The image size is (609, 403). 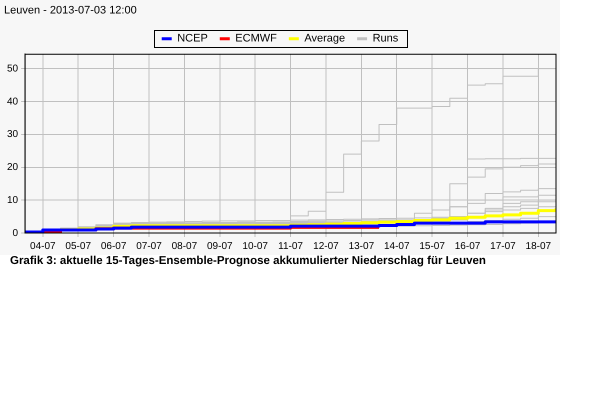 I want to click on y-tick-label: 0, so click(x=15, y=233).